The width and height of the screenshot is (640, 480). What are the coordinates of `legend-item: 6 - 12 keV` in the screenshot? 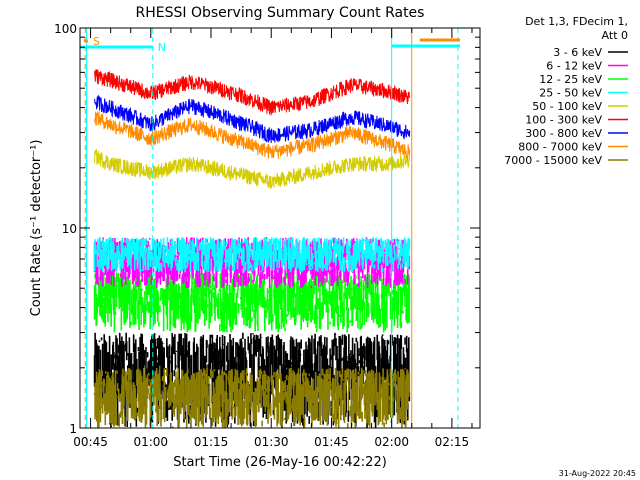 It's located at (587, 66).